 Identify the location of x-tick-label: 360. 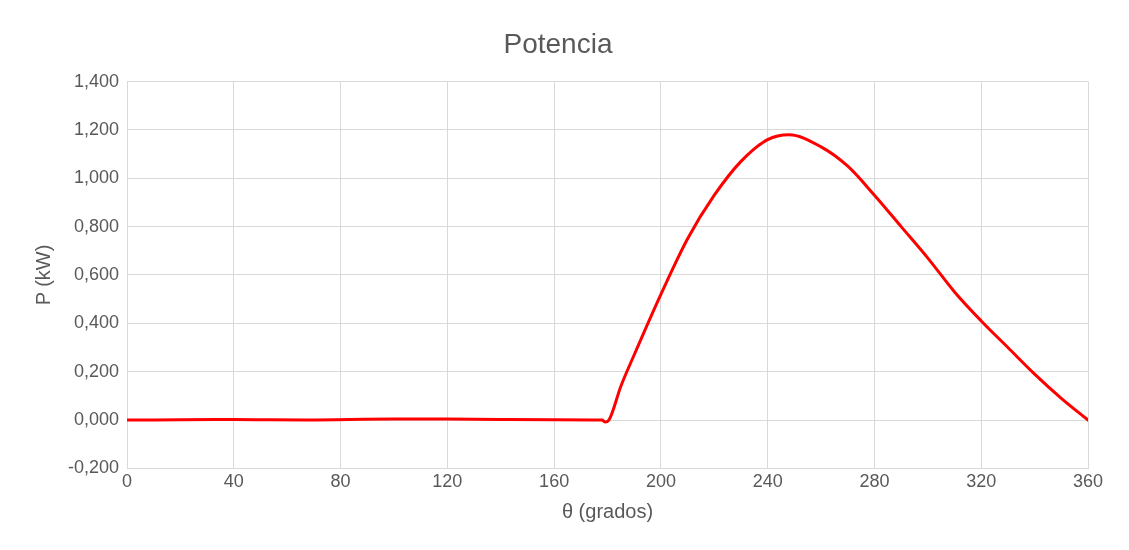
(1088, 481).